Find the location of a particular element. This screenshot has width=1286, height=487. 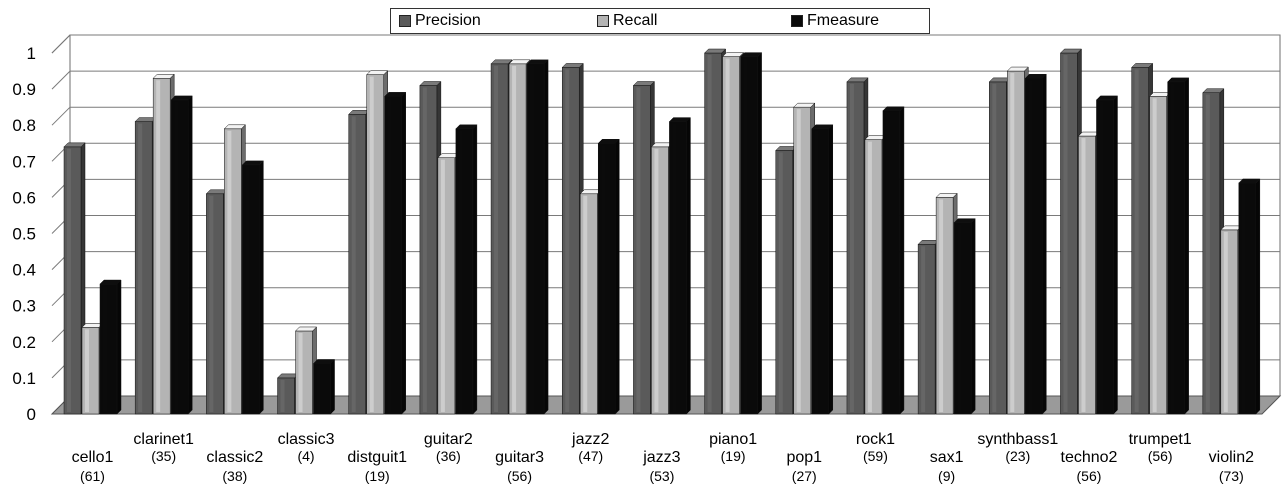

bar-fmeasure-synthbass1 is located at coordinates (1035, 244).